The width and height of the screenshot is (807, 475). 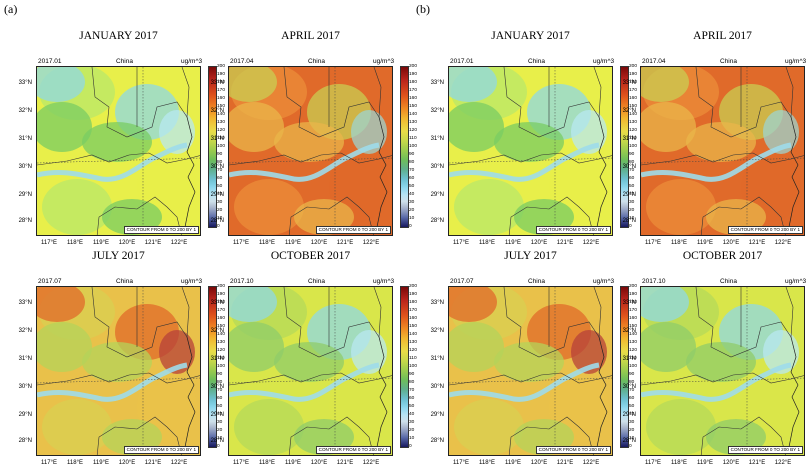 I want to click on map-date: 2017.04, so click(x=242, y=61).